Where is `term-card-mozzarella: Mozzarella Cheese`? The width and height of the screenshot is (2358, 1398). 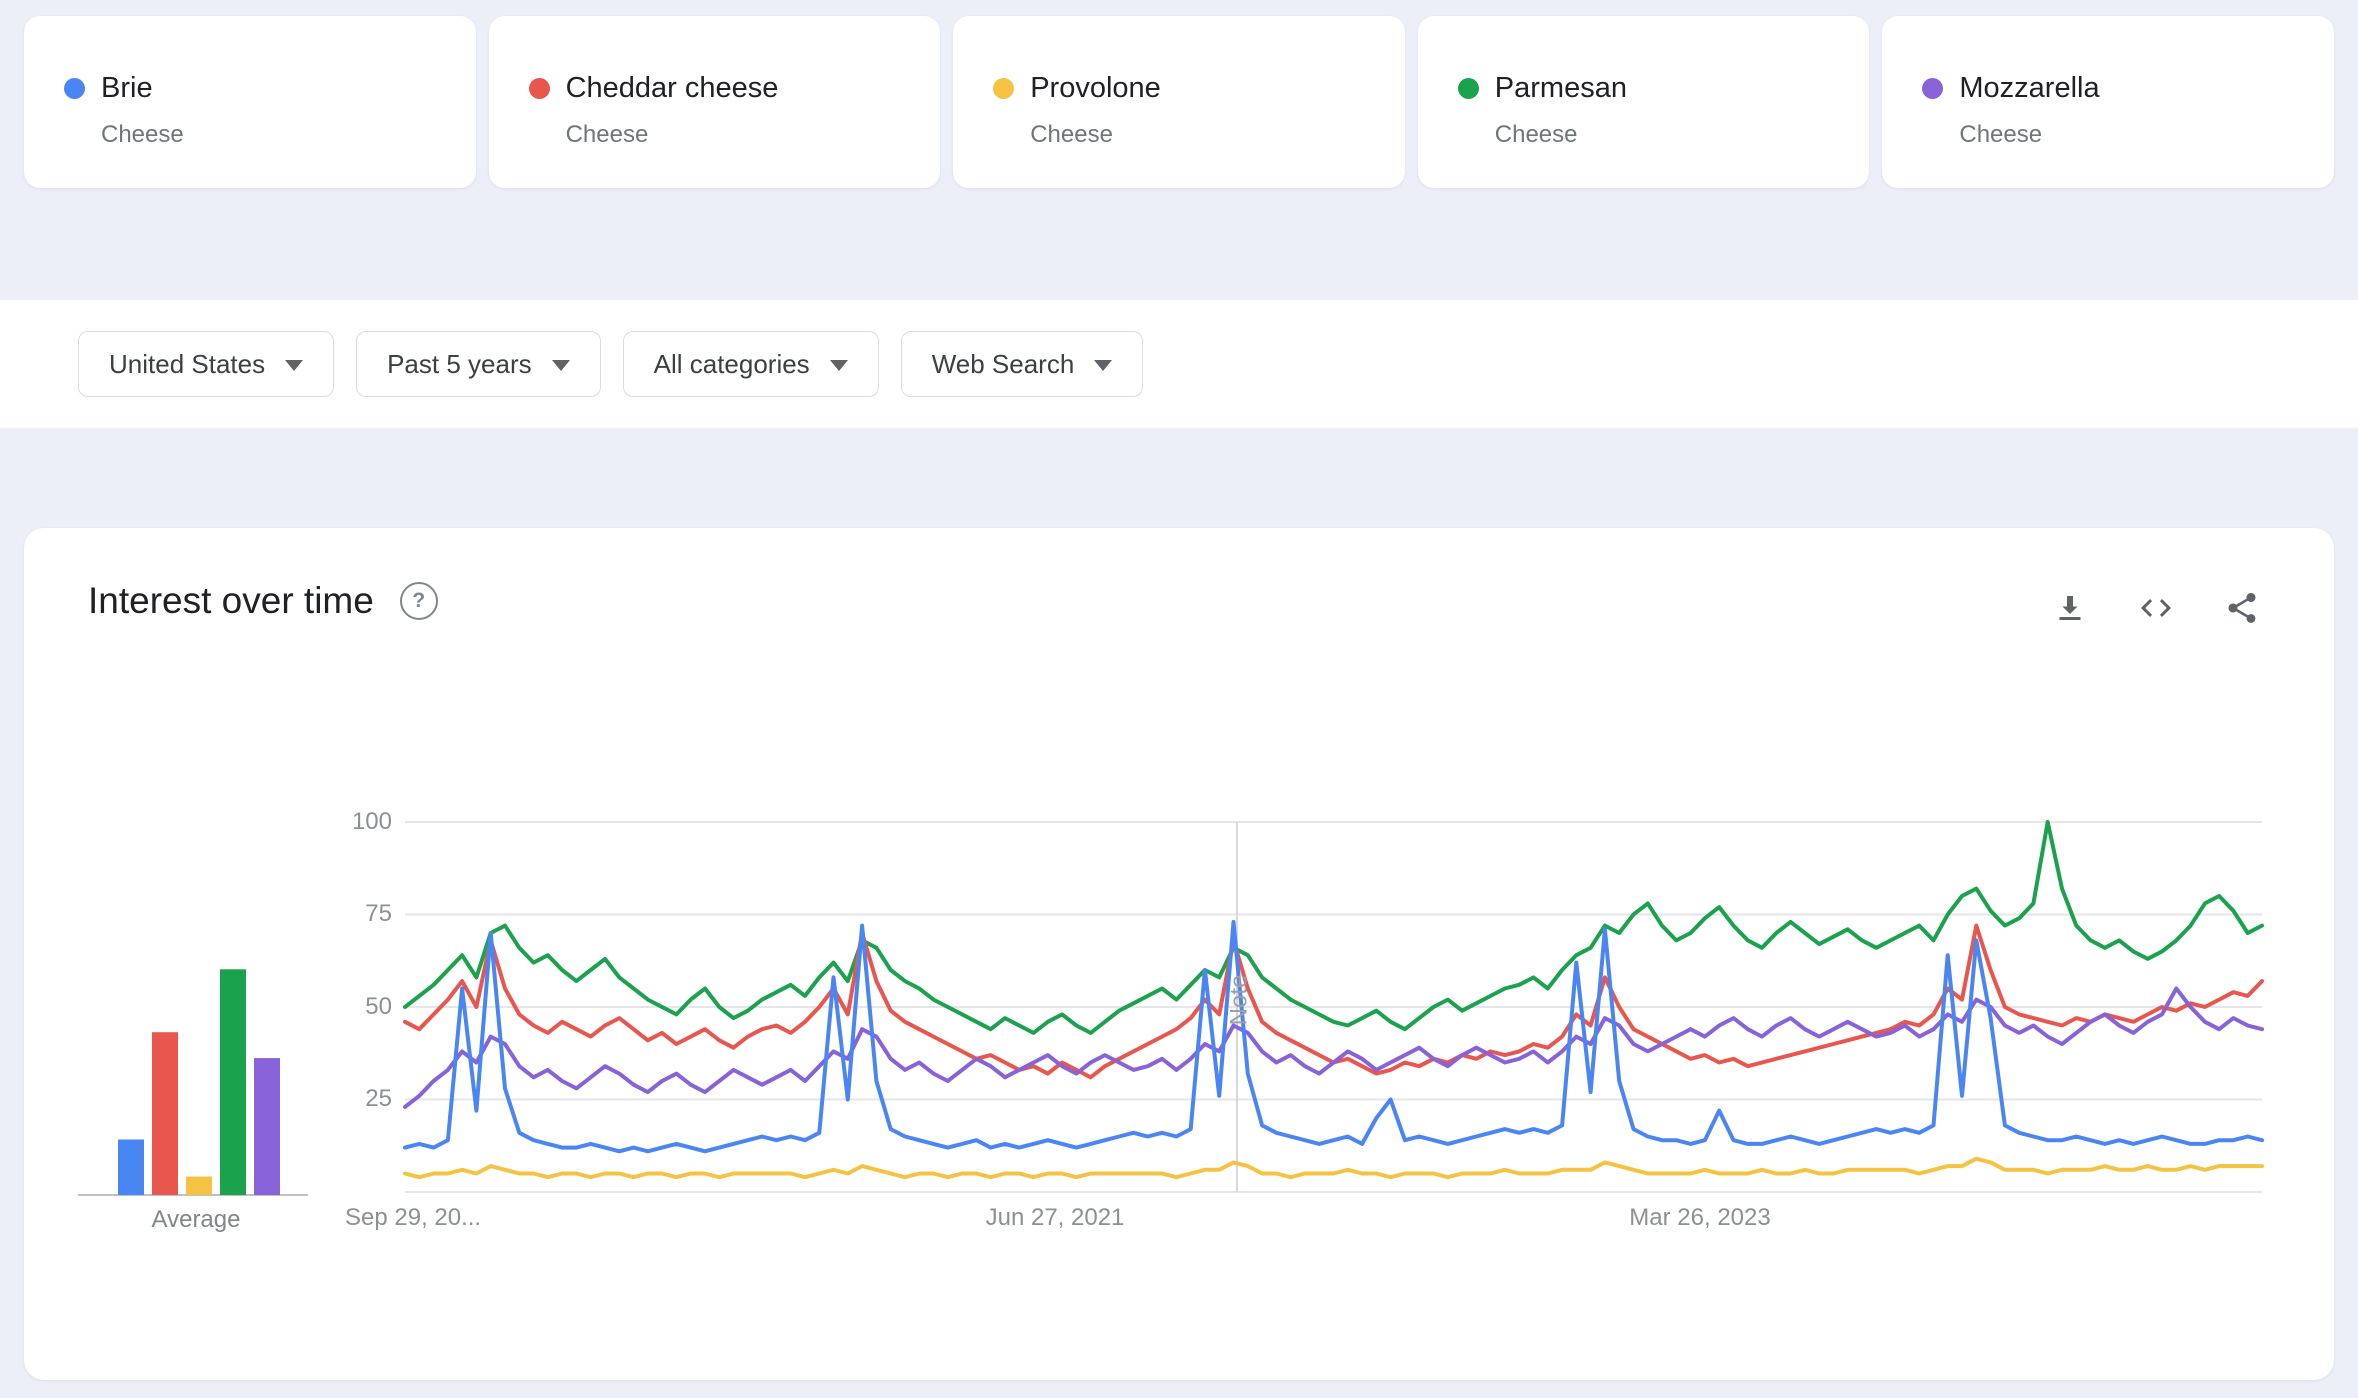
term-card-mozzarella: Mozzarella Cheese is located at coordinates (2108, 102).